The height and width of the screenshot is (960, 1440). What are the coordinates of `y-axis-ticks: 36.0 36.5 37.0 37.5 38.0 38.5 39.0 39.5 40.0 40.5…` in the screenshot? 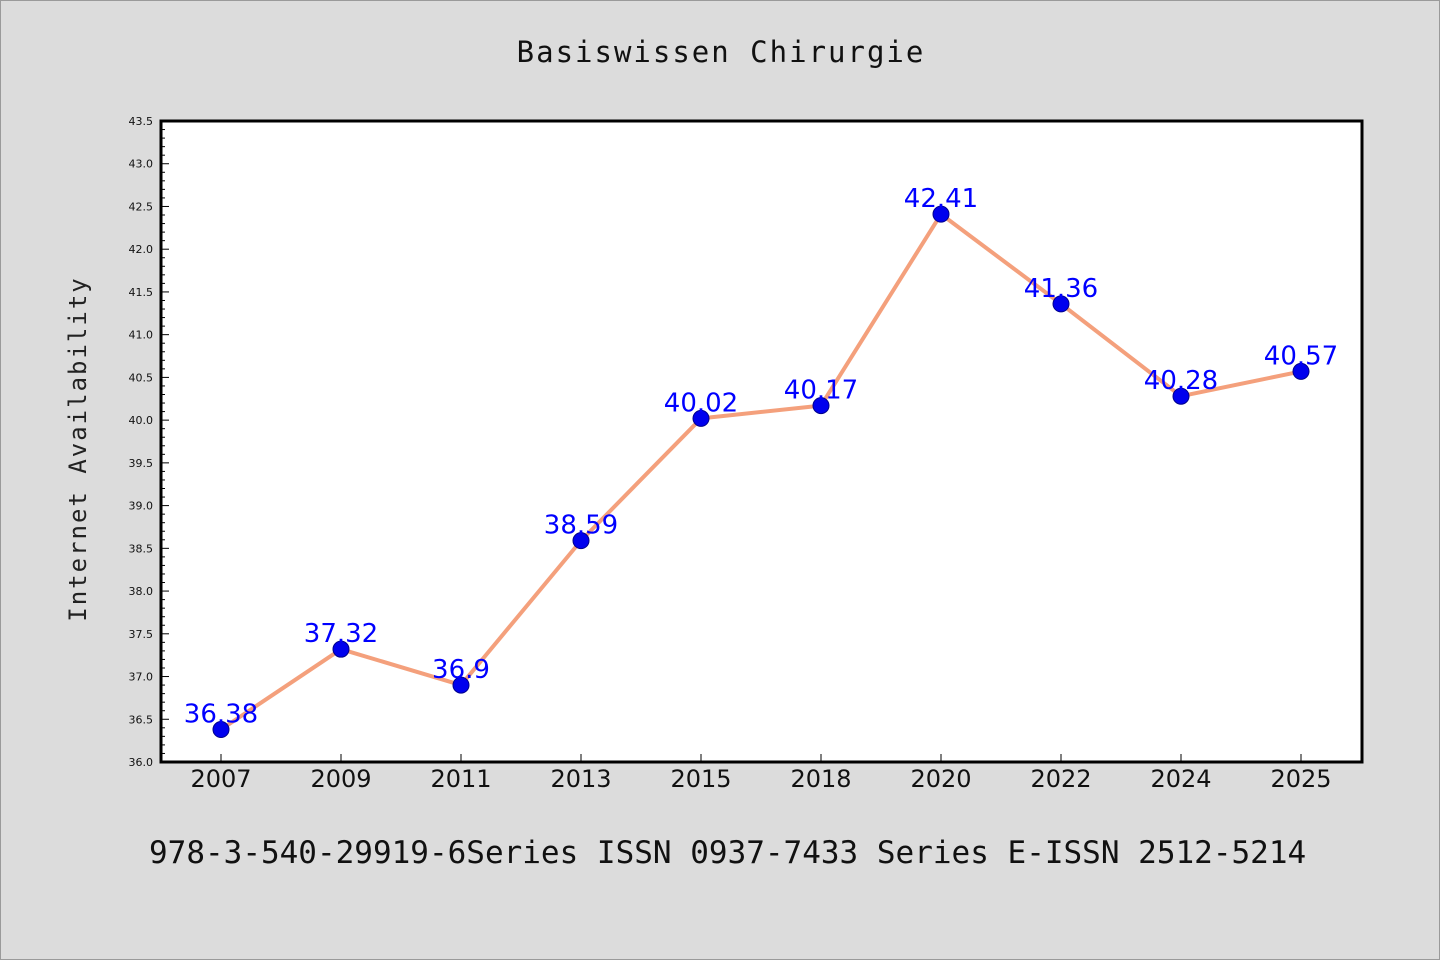 It's located at (149, 442).